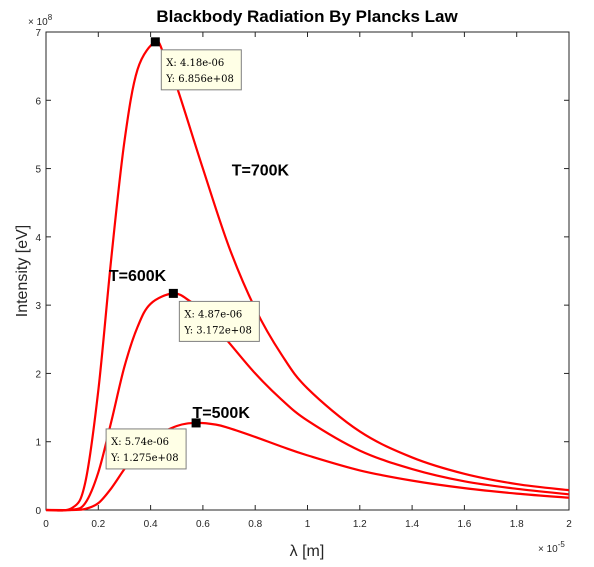  I want to click on x-exponent-label: × 10⁻⁵, so click(551, 547).